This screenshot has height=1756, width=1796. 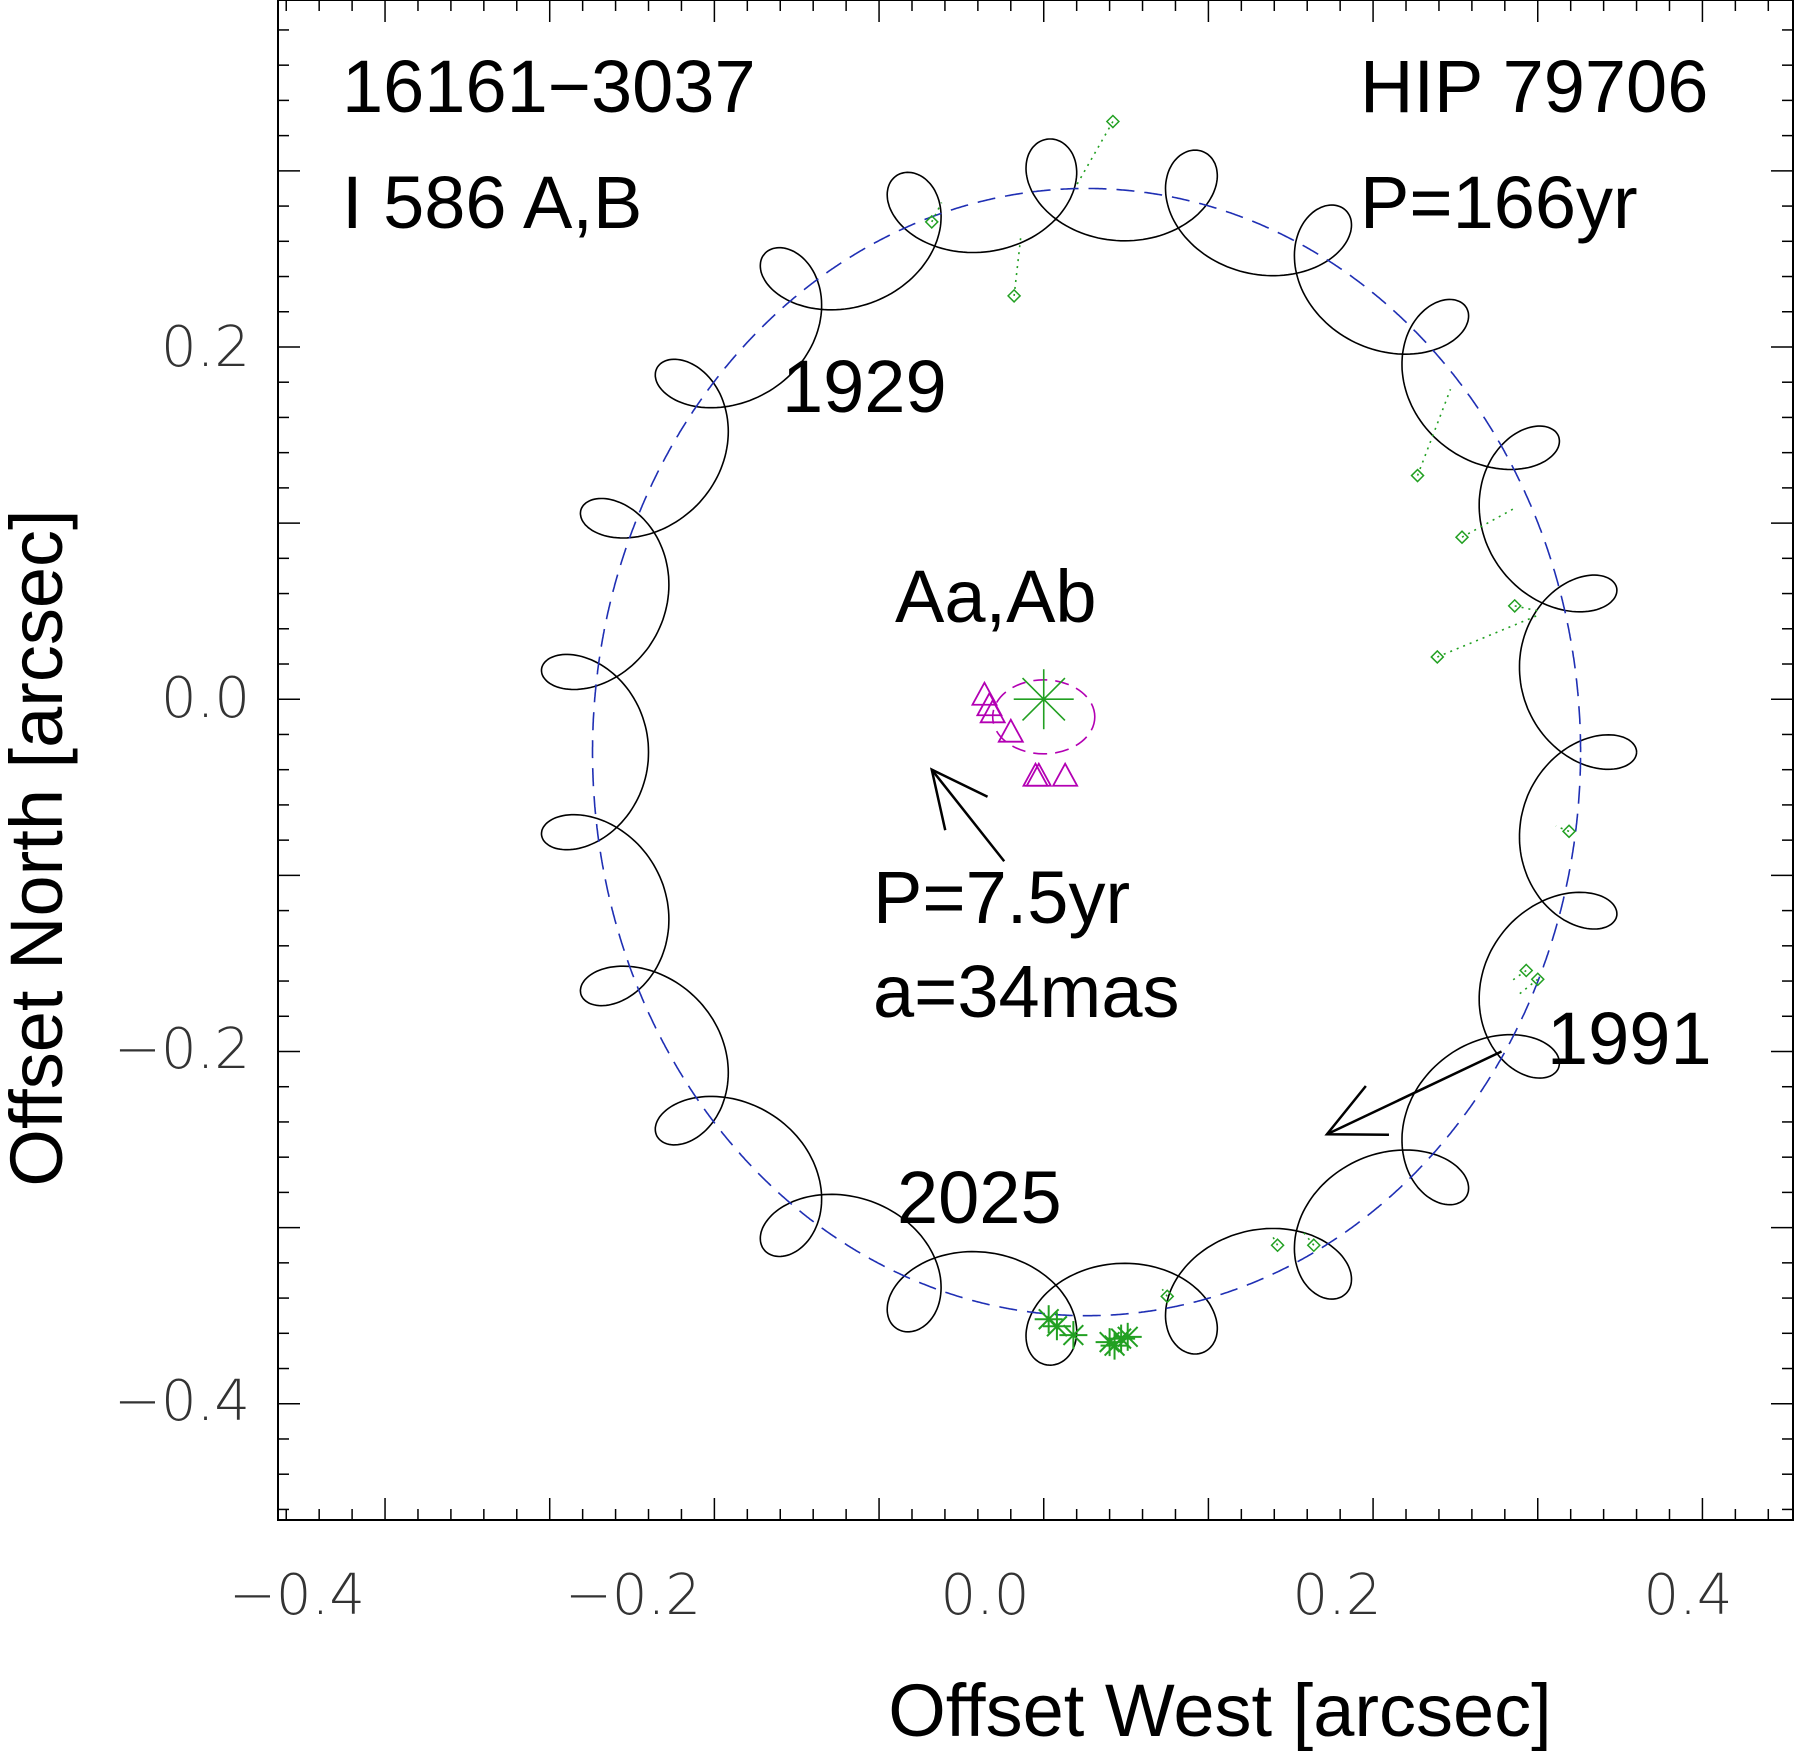 What do you see at coordinates (182, 1401) in the screenshot?
I see `y-tick-label: −0.4` at bounding box center [182, 1401].